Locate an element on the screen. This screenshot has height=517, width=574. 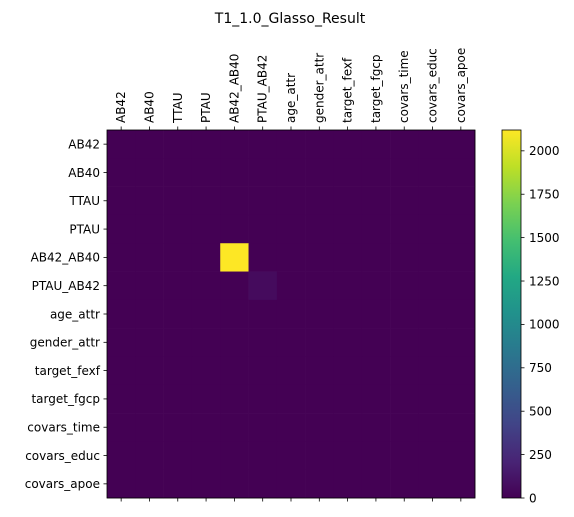
colorbar-tick-label: 1500 is located at coordinates (544, 238).